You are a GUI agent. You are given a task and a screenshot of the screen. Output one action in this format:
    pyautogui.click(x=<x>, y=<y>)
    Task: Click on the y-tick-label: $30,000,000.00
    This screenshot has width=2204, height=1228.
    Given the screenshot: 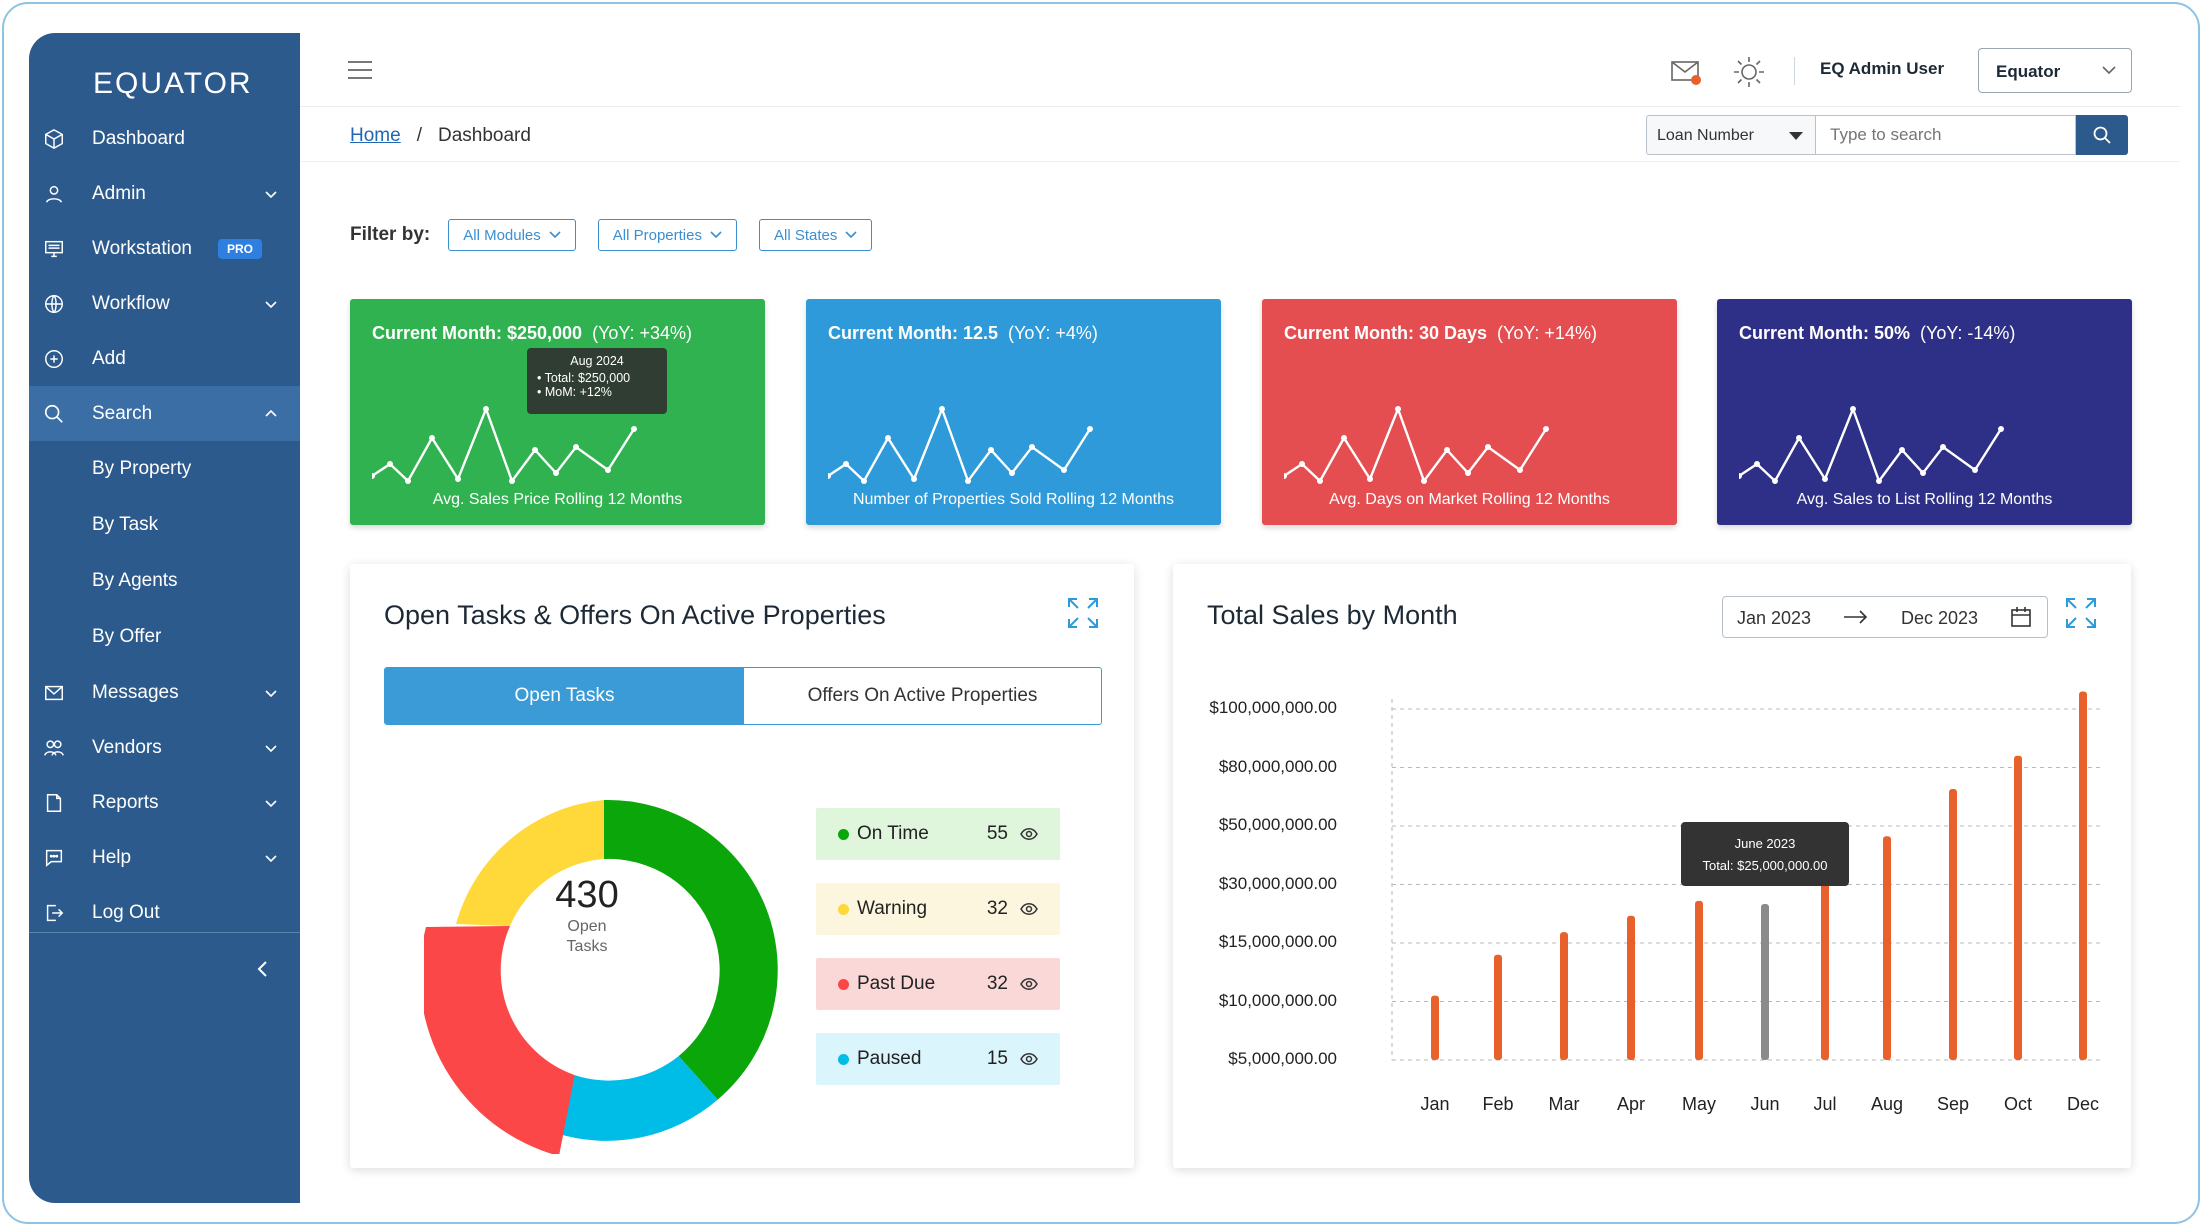 What is the action you would take?
    pyautogui.click(x=1277, y=883)
    